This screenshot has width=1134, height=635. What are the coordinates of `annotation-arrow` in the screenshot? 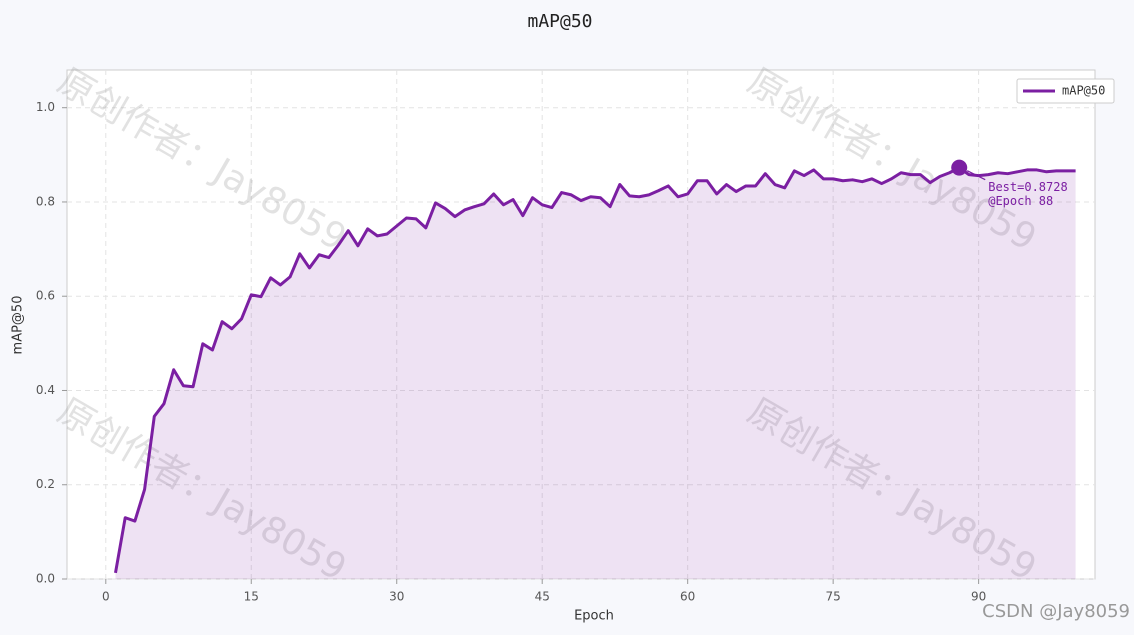 It's located at (976, 175).